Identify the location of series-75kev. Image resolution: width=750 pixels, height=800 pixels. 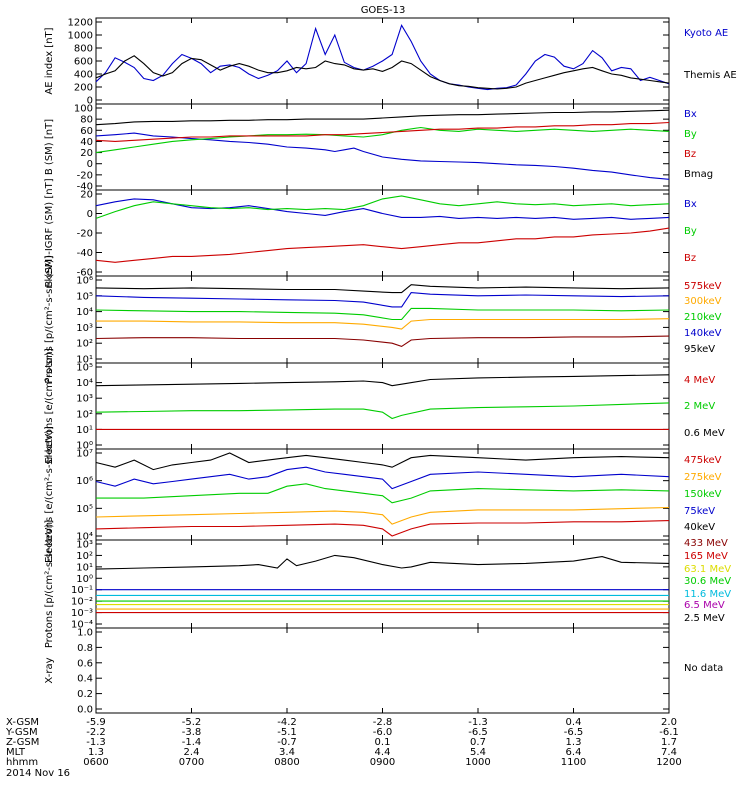
(382, 515).